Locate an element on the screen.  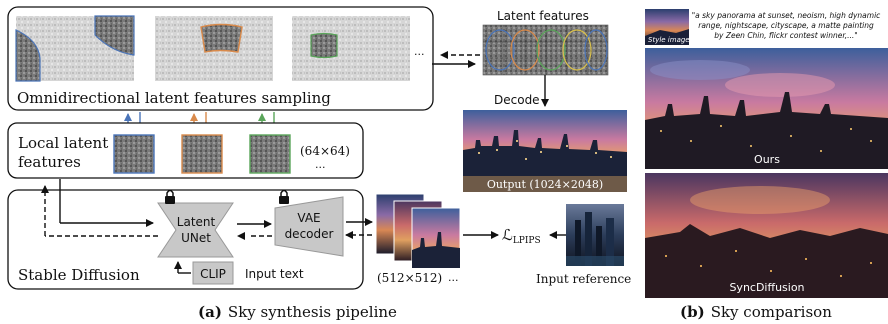
output-label: Output (1024×2048) is located at coordinates (545, 184).